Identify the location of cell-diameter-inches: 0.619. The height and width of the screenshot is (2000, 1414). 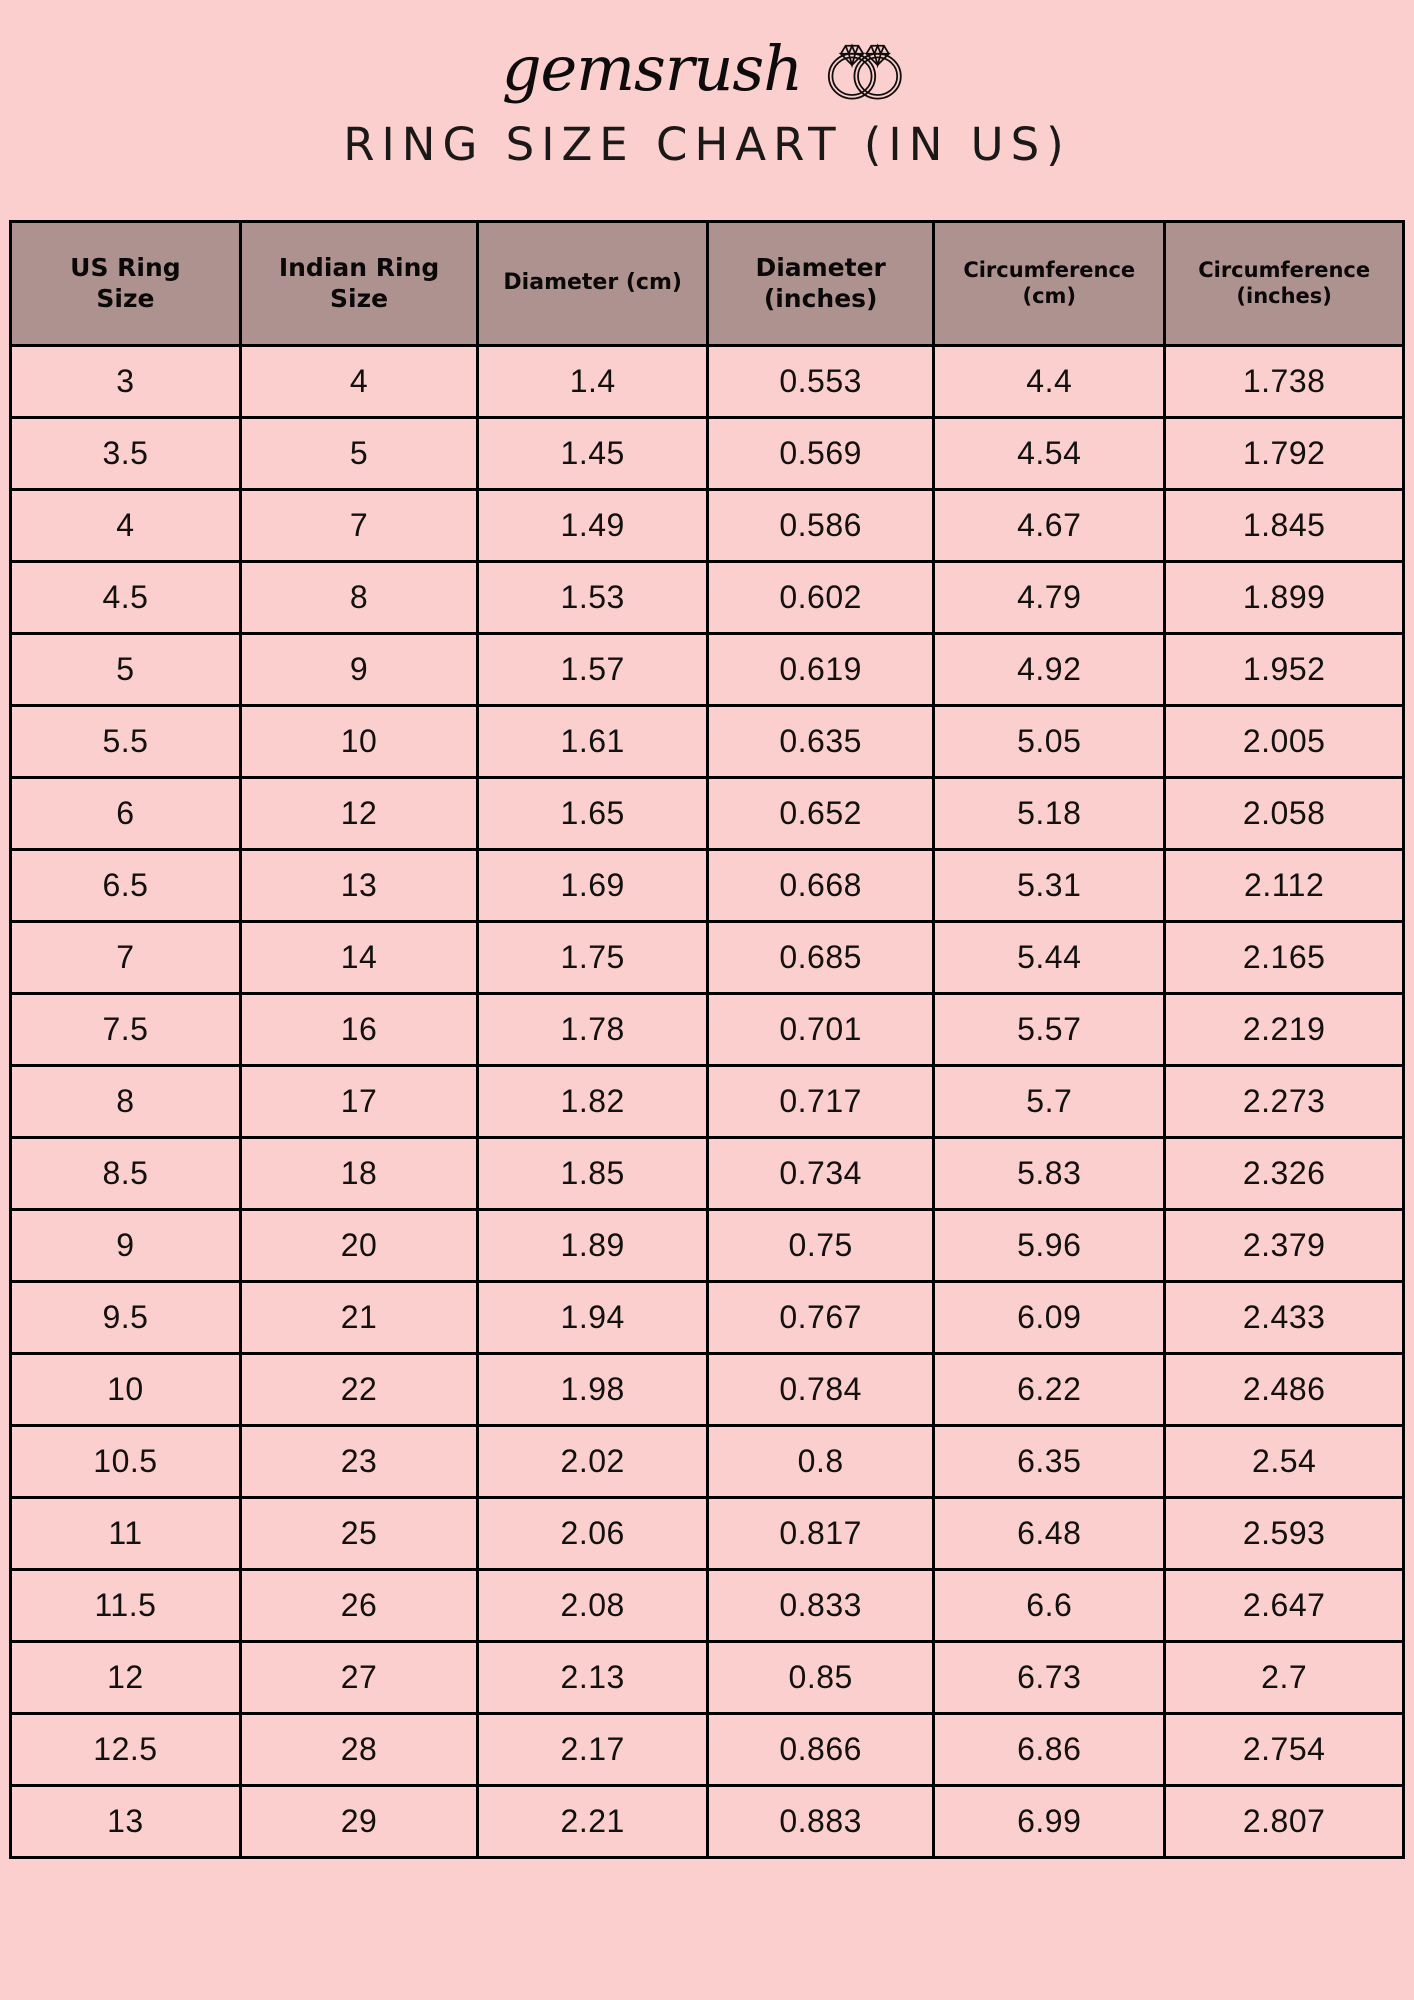
(821, 669).